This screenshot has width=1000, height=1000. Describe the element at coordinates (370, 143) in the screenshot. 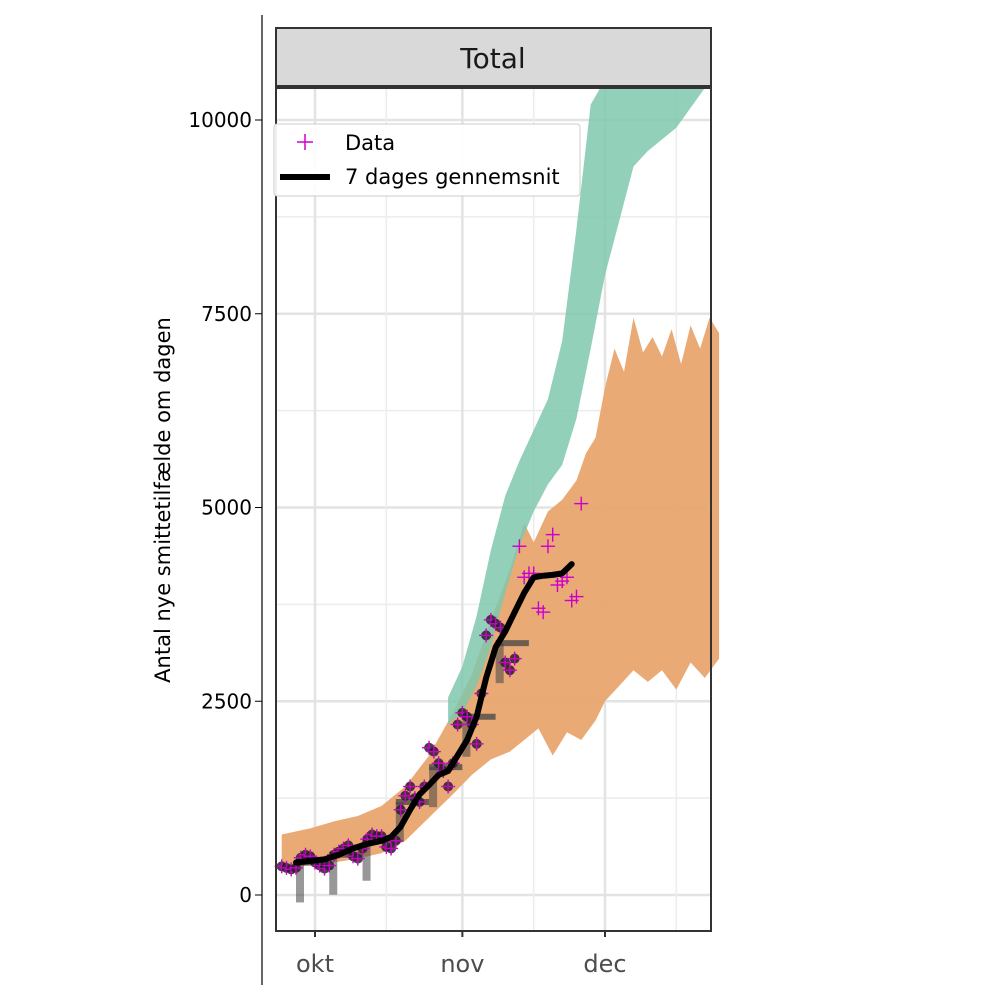

I see `legend-label-data: Data` at that location.